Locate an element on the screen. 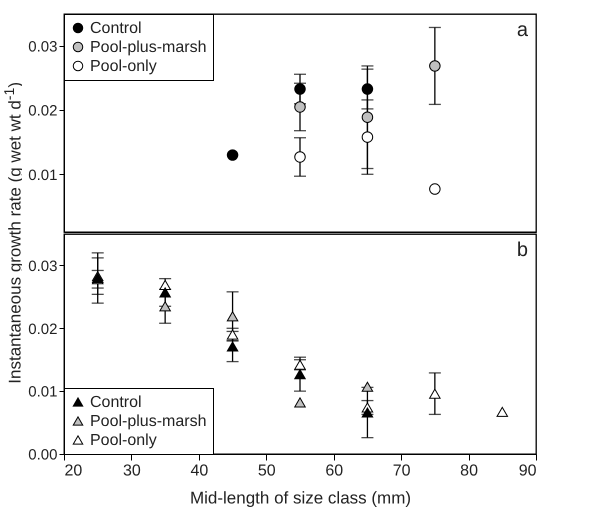 Image resolution: width=591 pixels, height=522 pixels. x-tick-label: 20 is located at coordinates (73, 471).